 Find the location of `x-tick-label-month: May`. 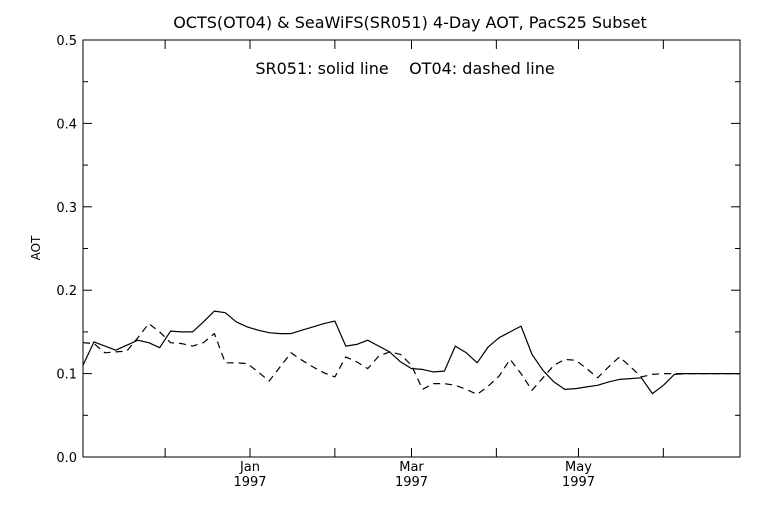

x-tick-label-month: May is located at coordinates (578, 467).